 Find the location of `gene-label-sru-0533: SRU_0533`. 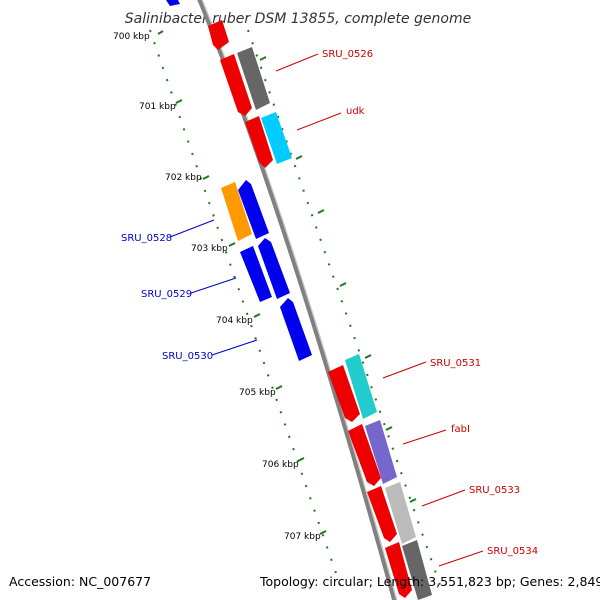

gene-label-sru-0533: SRU_0533 is located at coordinates (494, 490).